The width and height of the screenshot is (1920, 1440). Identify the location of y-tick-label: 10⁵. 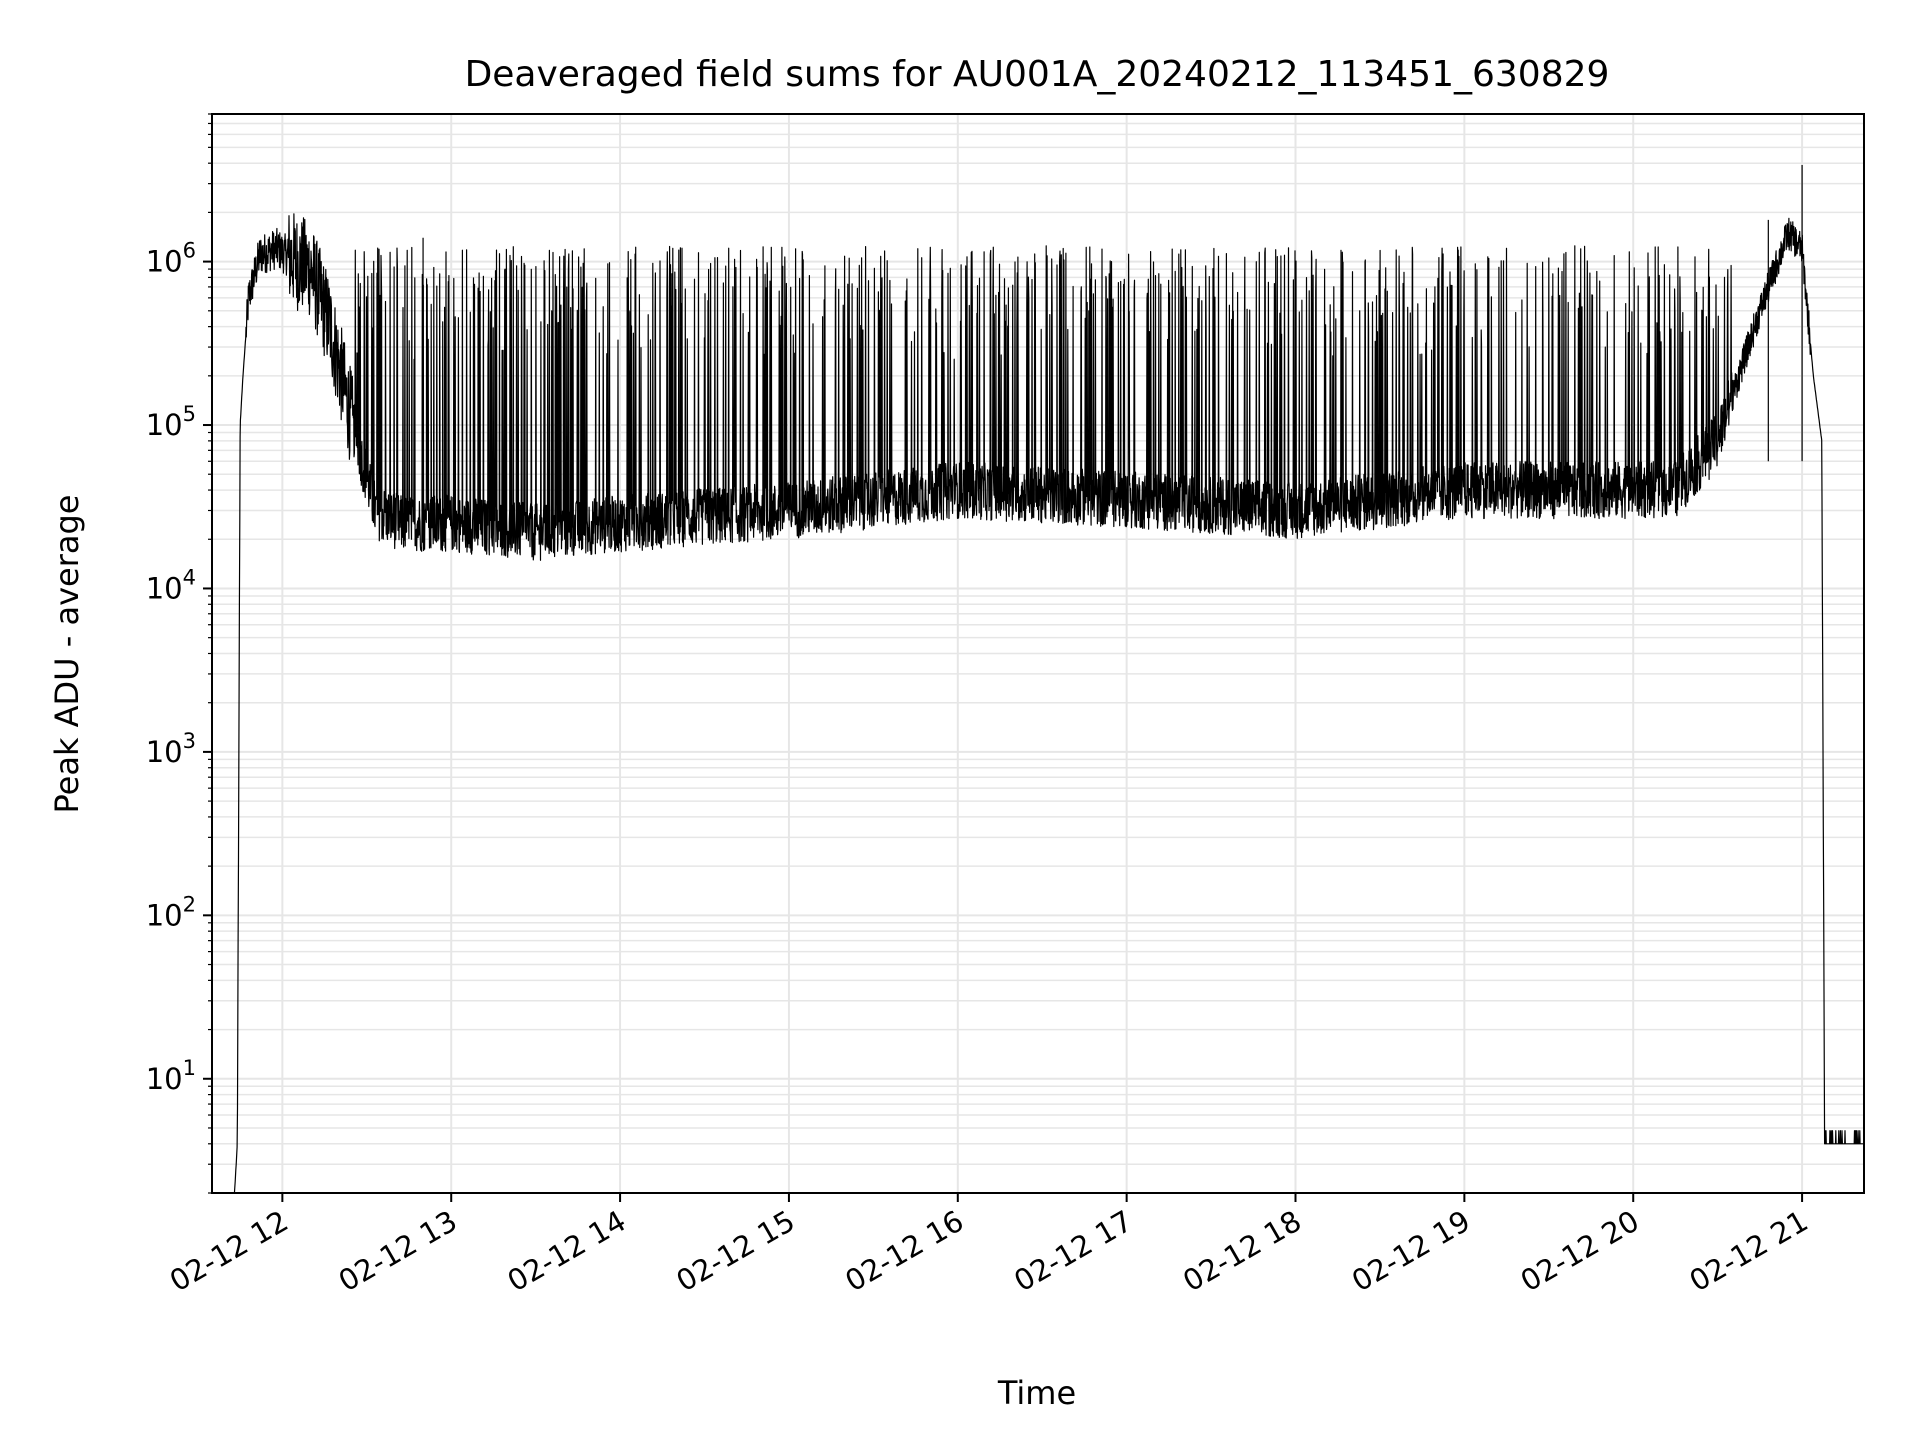
(171, 422).